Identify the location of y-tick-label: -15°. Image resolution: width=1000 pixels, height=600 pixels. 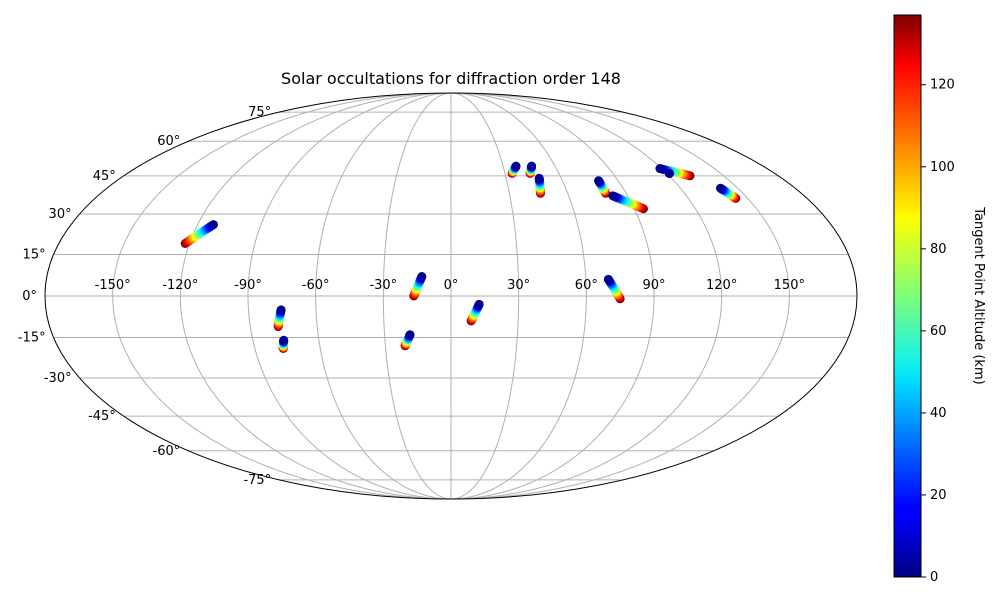
(32, 338).